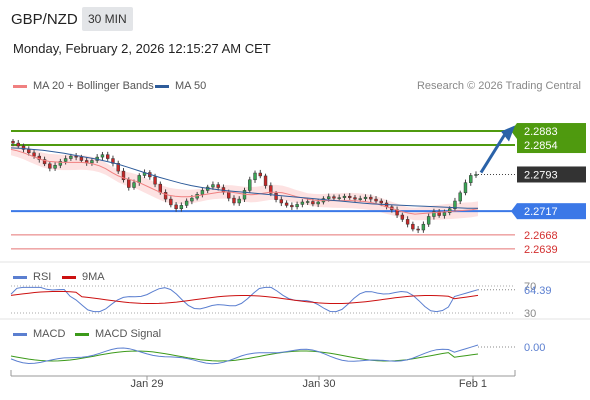 The image size is (590, 400). I want to click on chart-header: GBP/NZD 30 MIN, so click(295, 18).